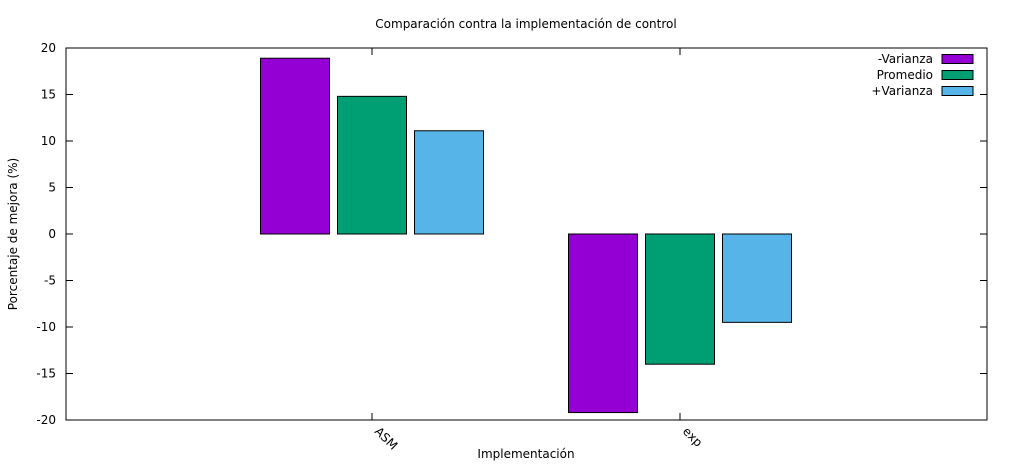 The height and width of the screenshot is (465, 1009). Describe the element at coordinates (48, 95) in the screenshot. I see `y-tick-label: 15` at that location.